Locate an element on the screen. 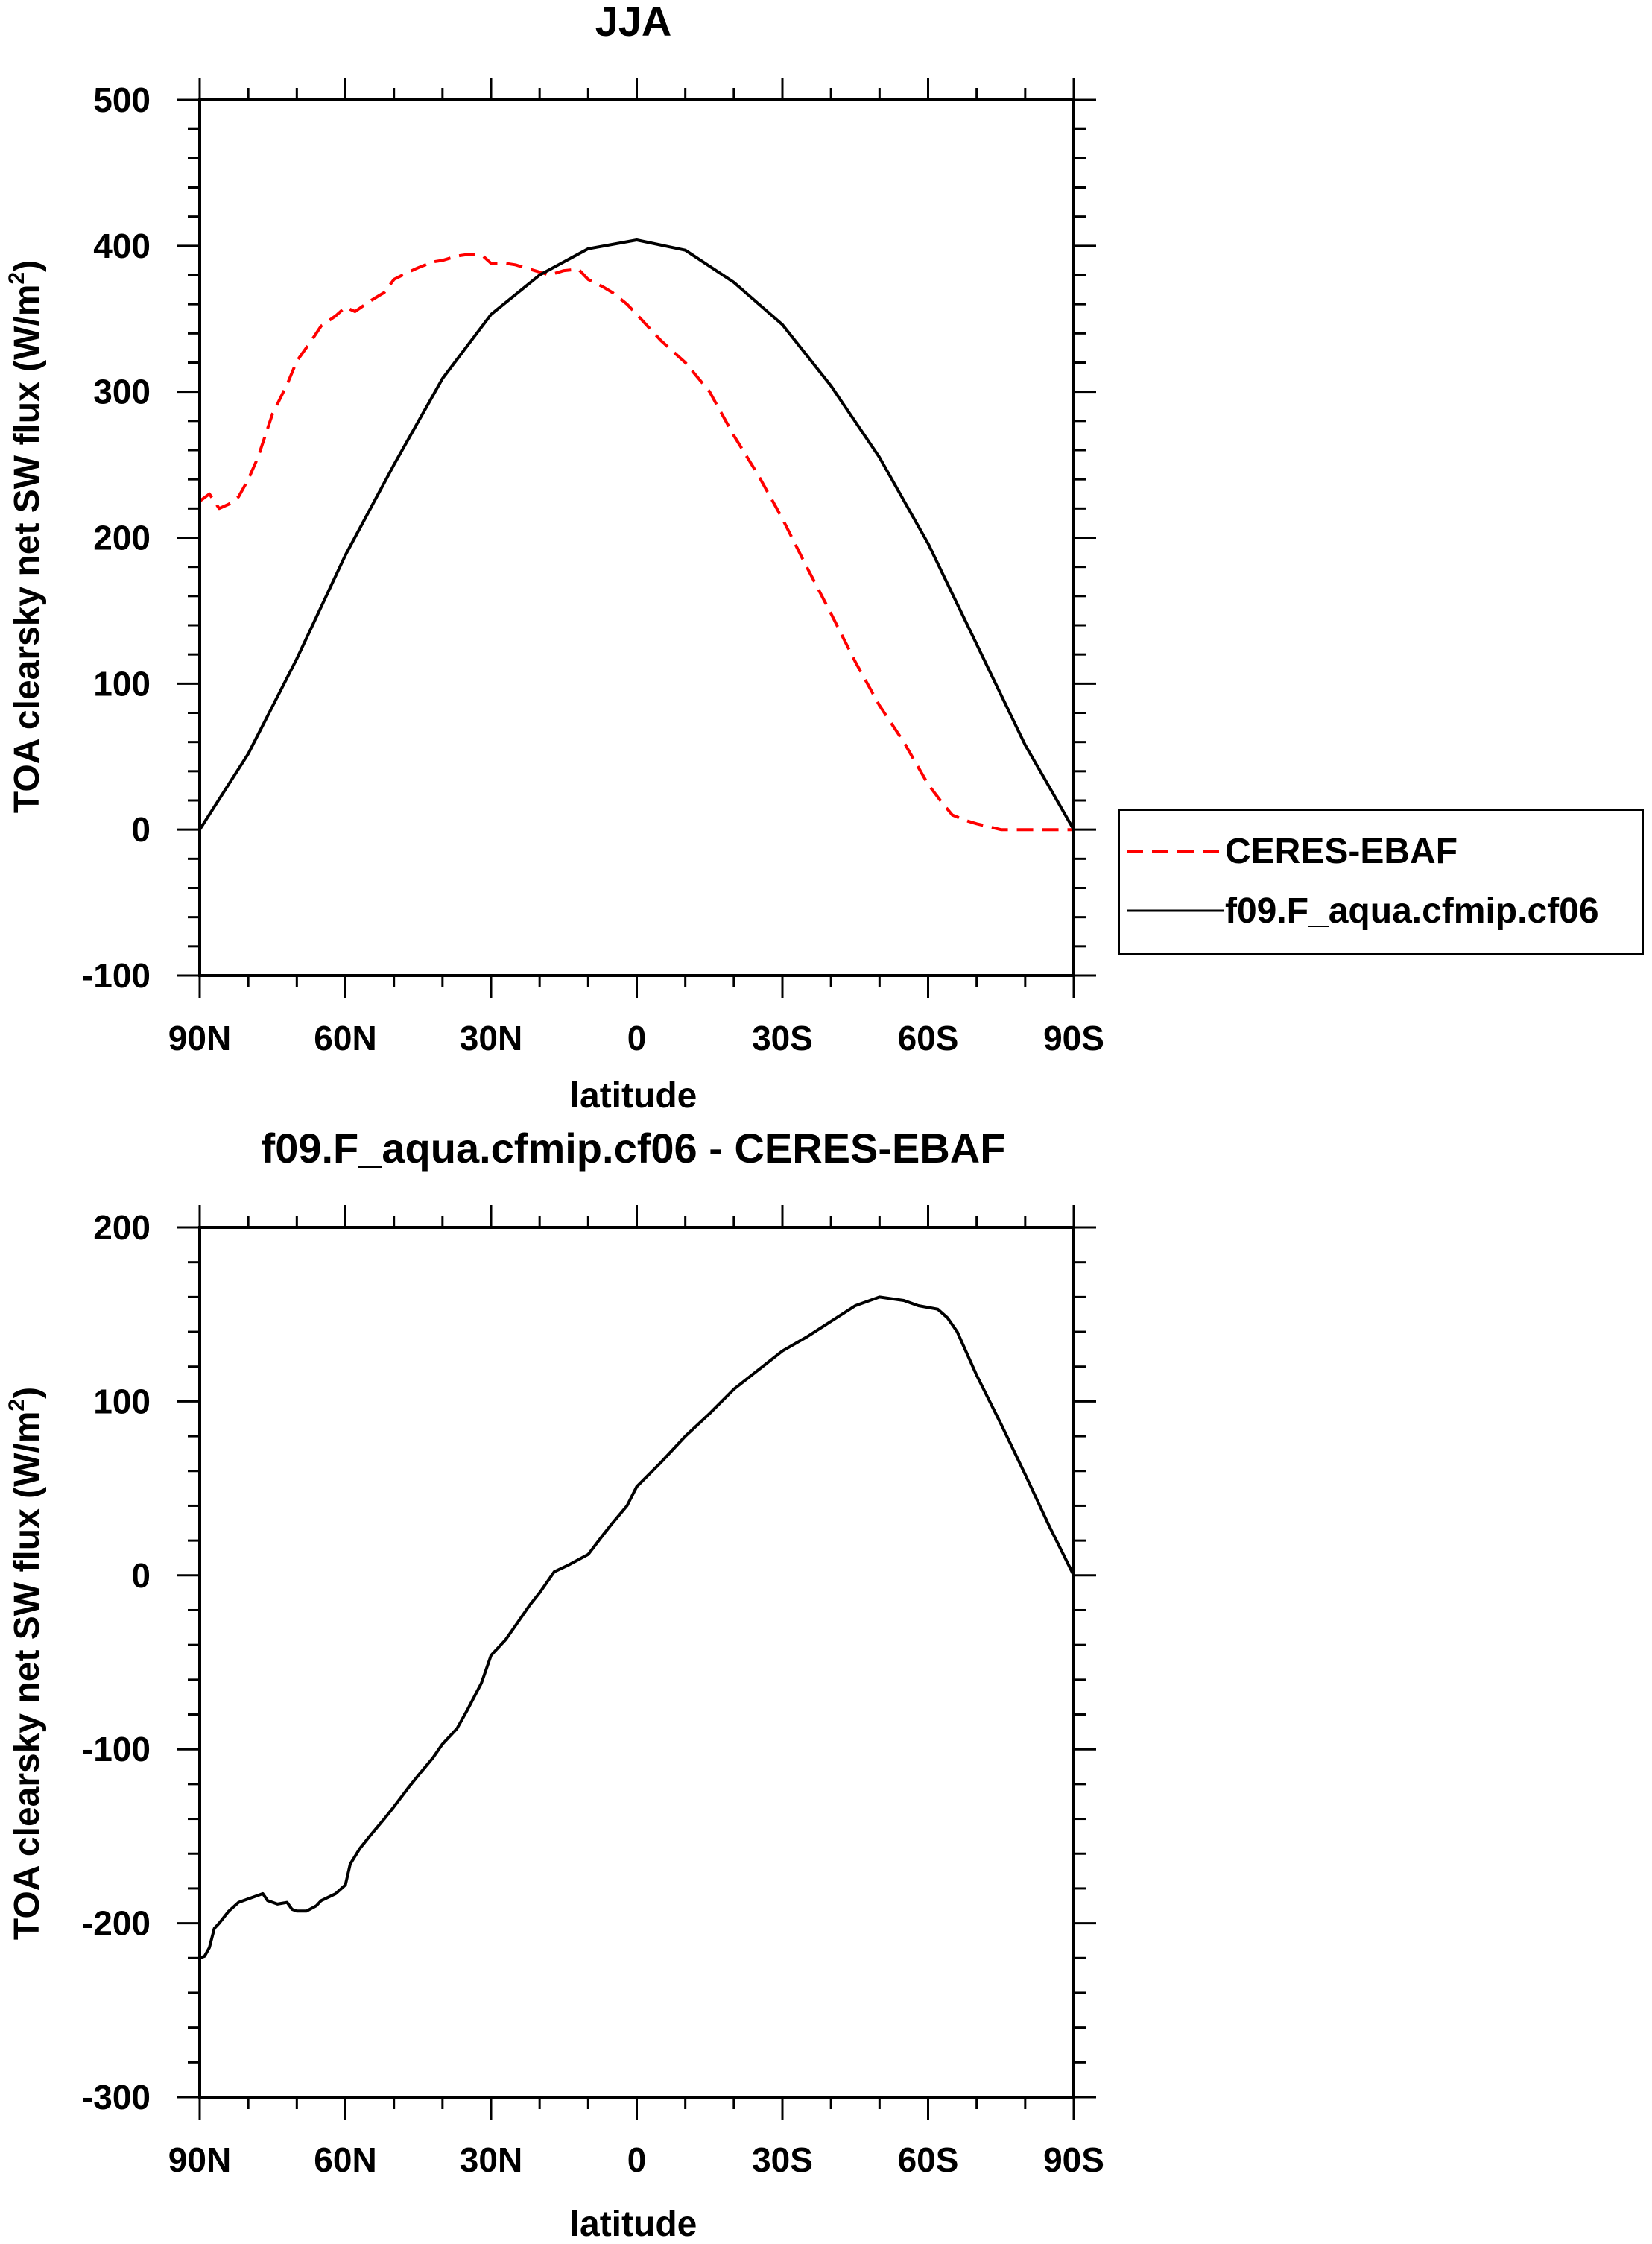 This screenshot has width=1652, height=2244. y-tick-label: -300 is located at coordinates (117, 2097).